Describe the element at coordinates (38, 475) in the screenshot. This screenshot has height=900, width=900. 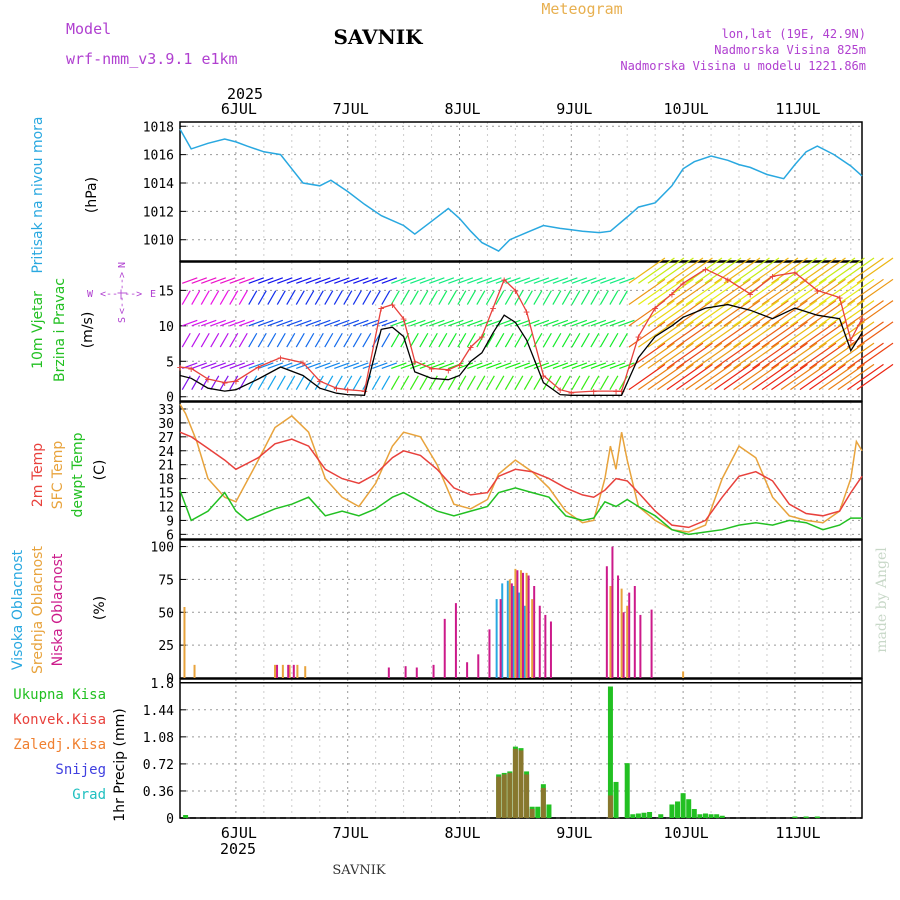
I see `temp-title-1: 2m Temp` at that location.